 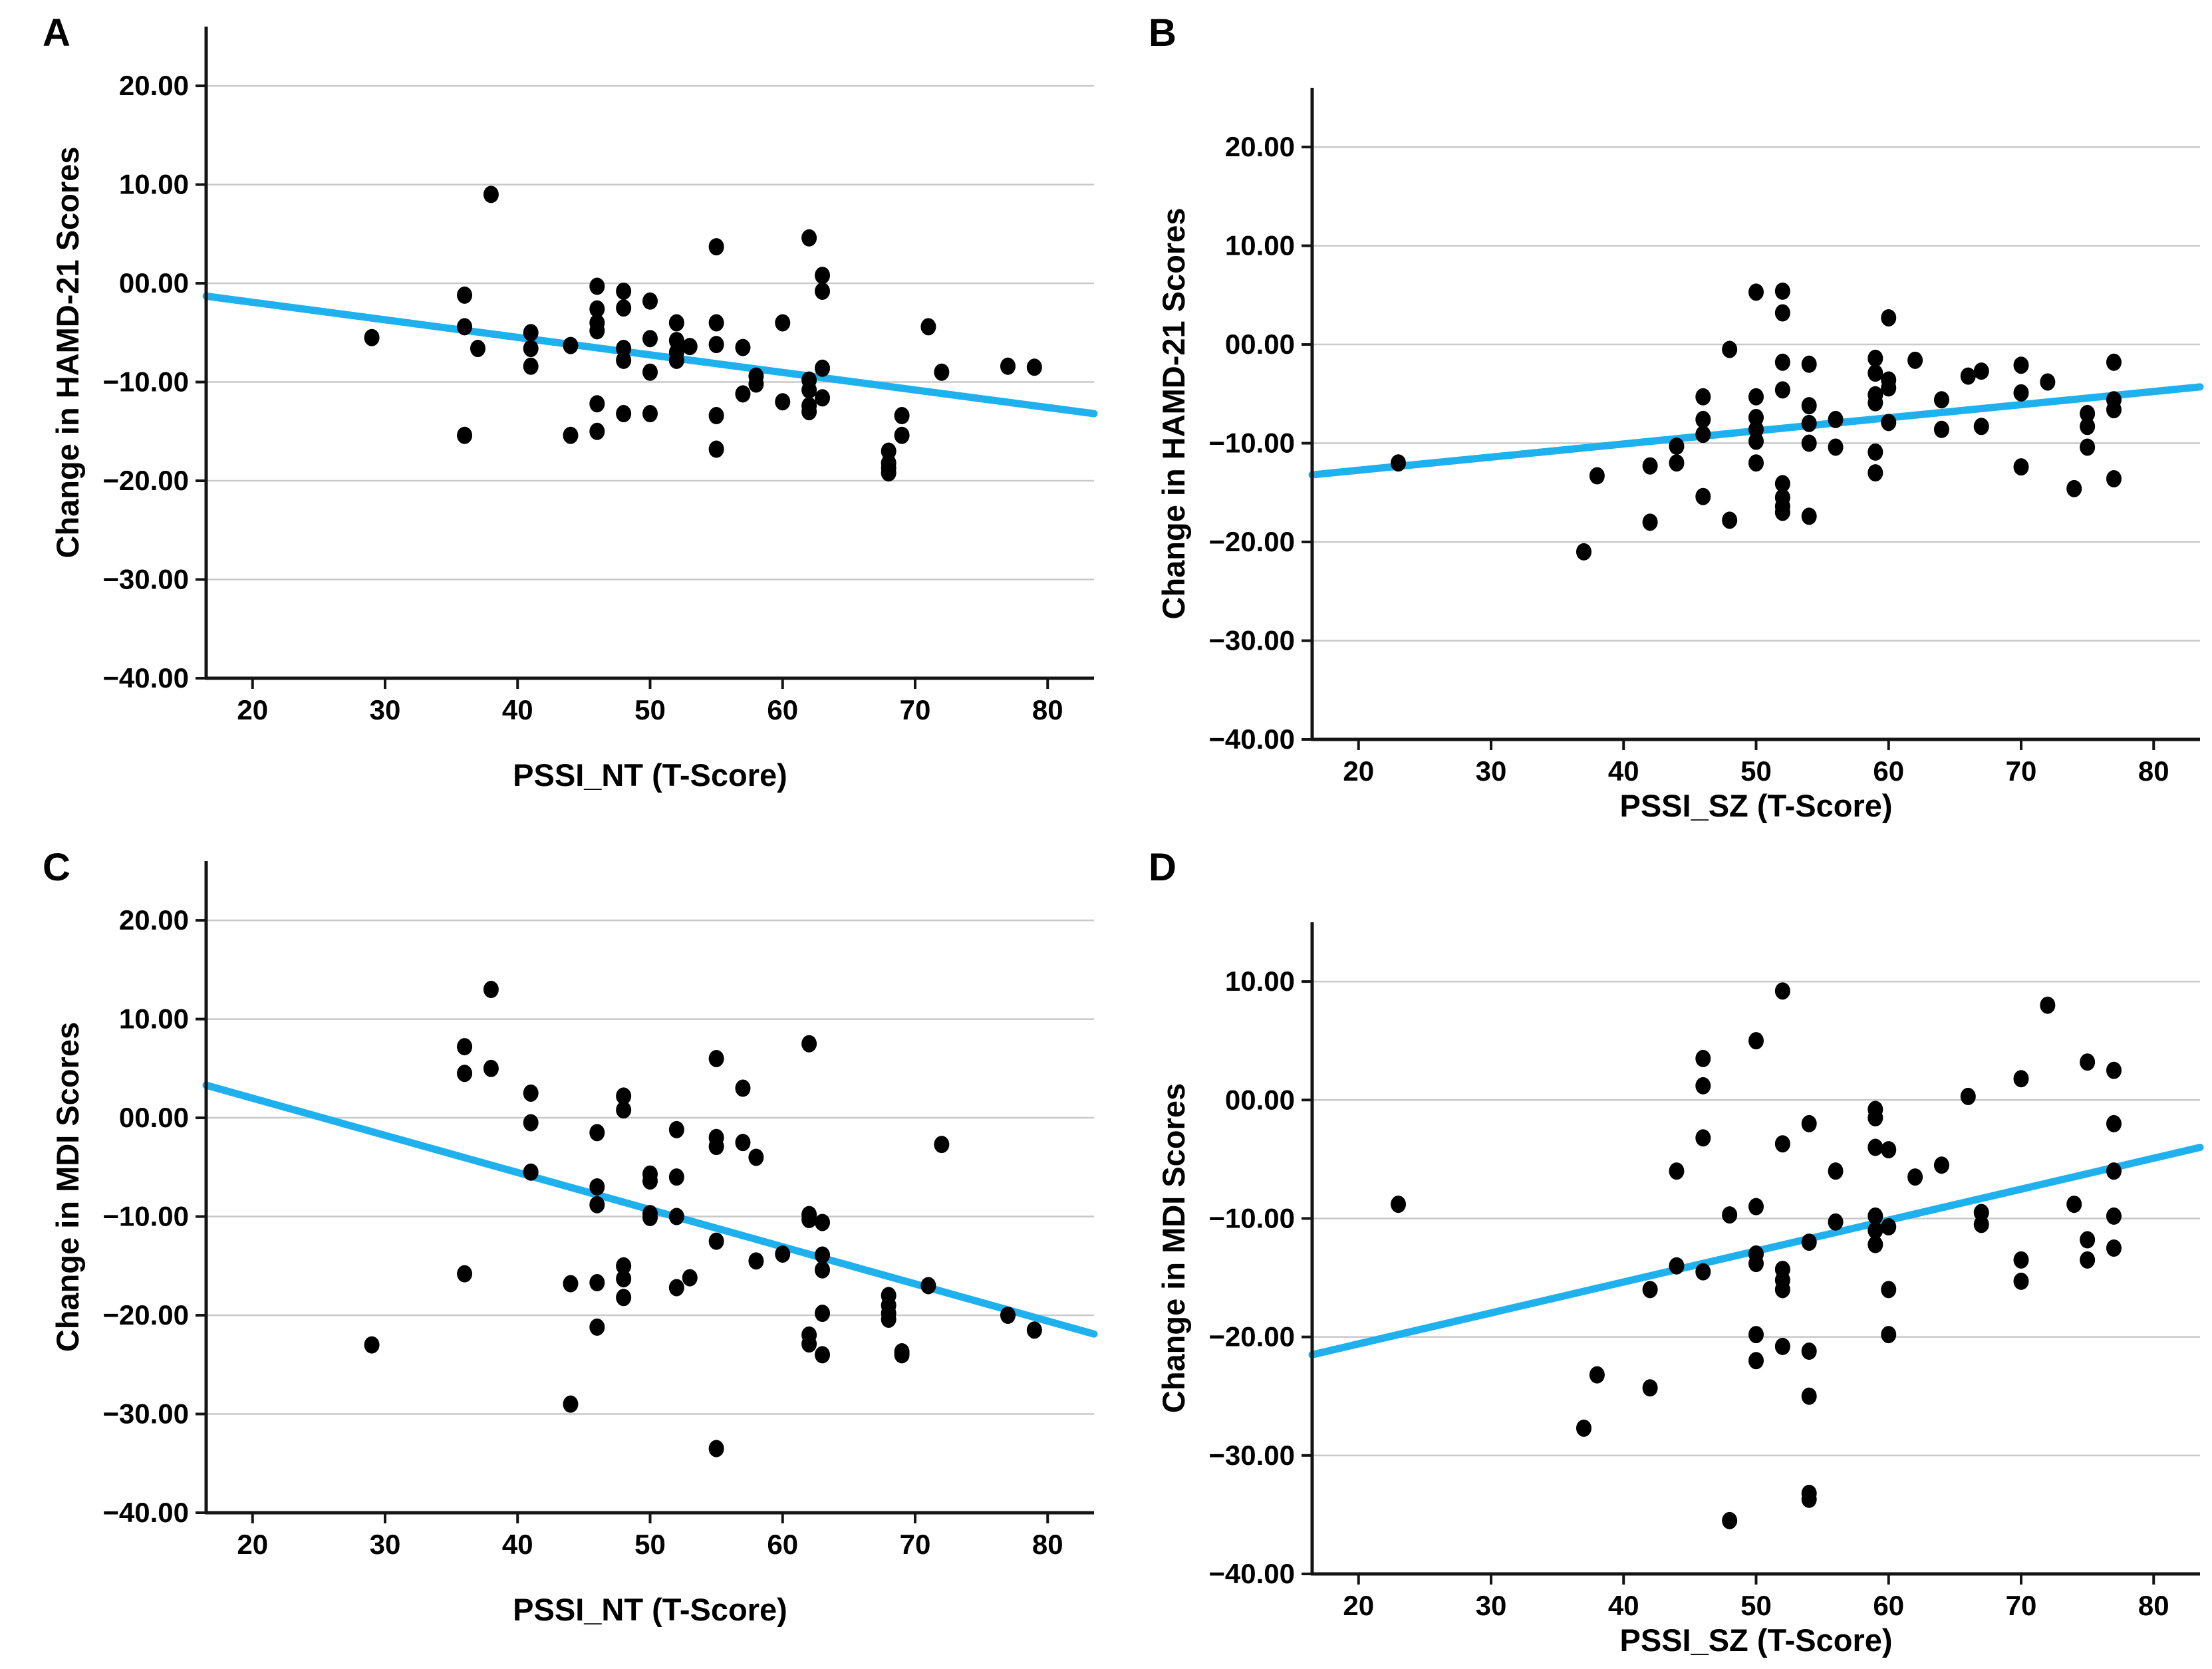 What do you see at coordinates (1756, 806) in the screenshot?
I see `x-axis-title: PSSI_SZ (T-Score)` at bounding box center [1756, 806].